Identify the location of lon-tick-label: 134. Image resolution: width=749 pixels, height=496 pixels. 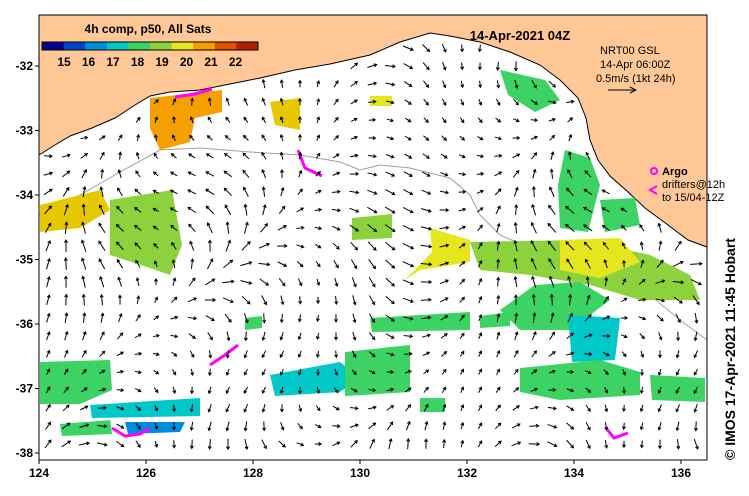
(574, 473).